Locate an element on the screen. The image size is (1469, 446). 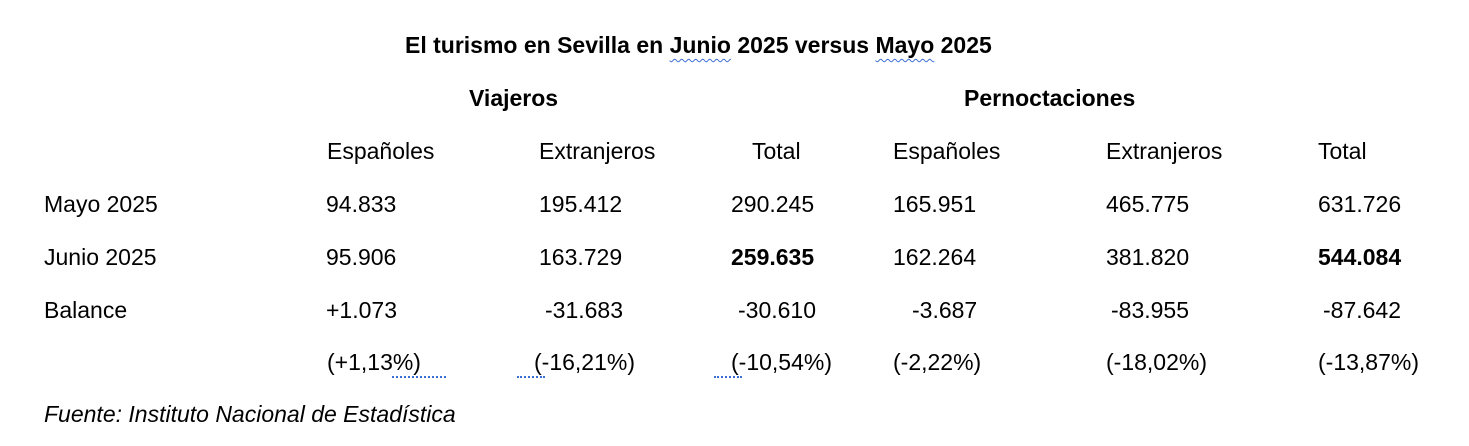
table-cell: 381.820 is located at coordinates (1148, 257).